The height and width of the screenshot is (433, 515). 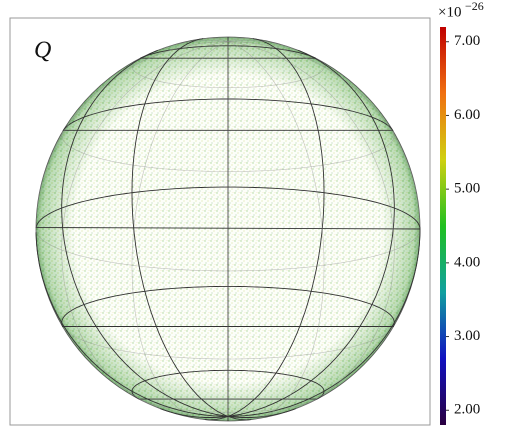 What do you see at coordinates (467, 410) in the screenshot?
I see `colorbar-tick-label: 2.00` at bounding box center [467, 410].